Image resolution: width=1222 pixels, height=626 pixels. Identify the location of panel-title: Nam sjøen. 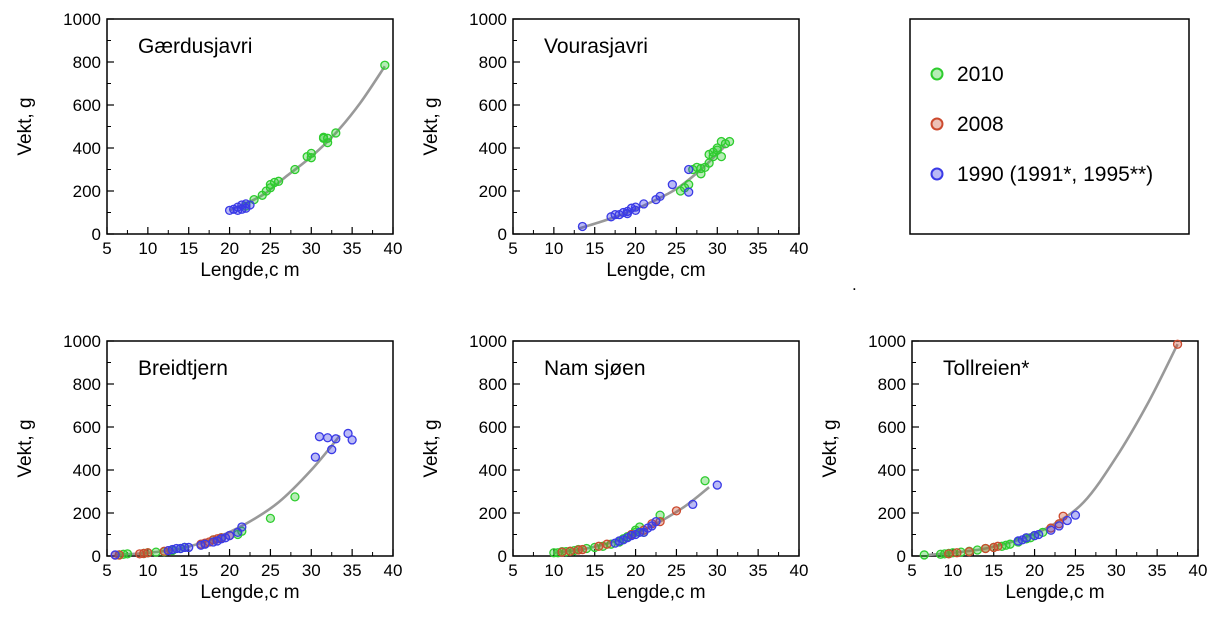
(595, 368).